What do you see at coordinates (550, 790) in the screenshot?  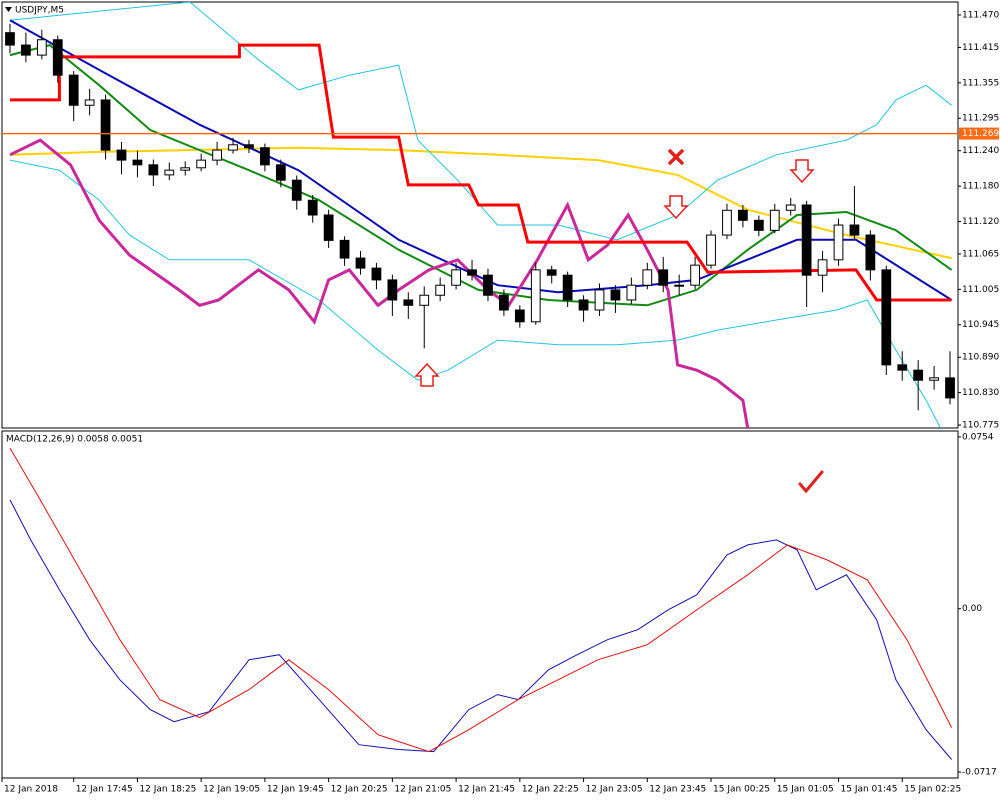 I see `x-tick-label: 12 Jan 22:25` at bounding box center [550, 790].